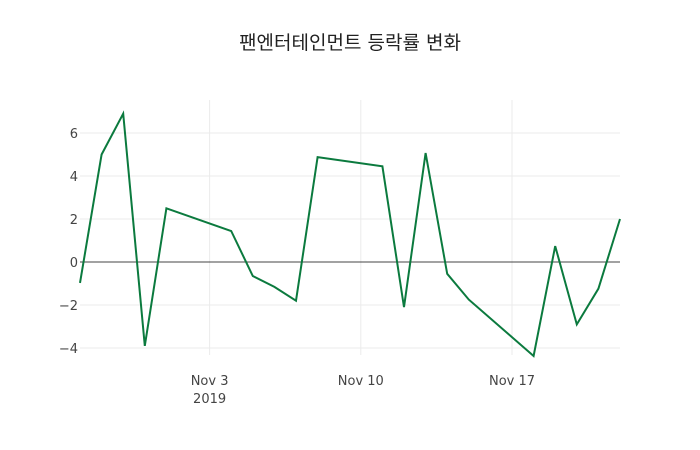  What do you see at coordinates (350, 43) in the screenshot?
I see `chart-title: 팬엔터테인먼트 등락률 변화` at bounding box center [350, 43].